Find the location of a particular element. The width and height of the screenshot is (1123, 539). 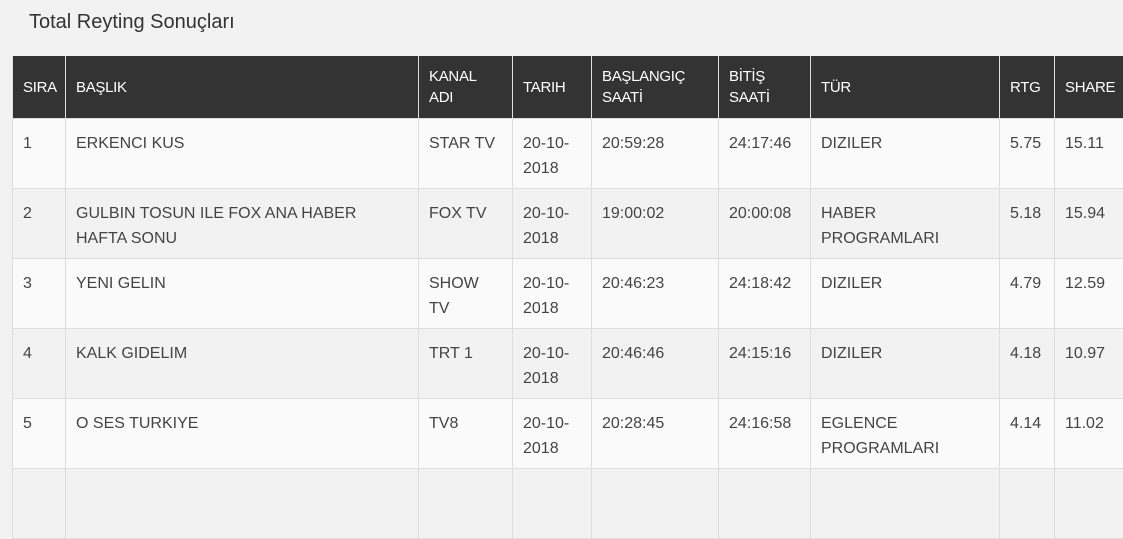

column-header-baslik: BAŞLIK is located at coordinates (242, 87).